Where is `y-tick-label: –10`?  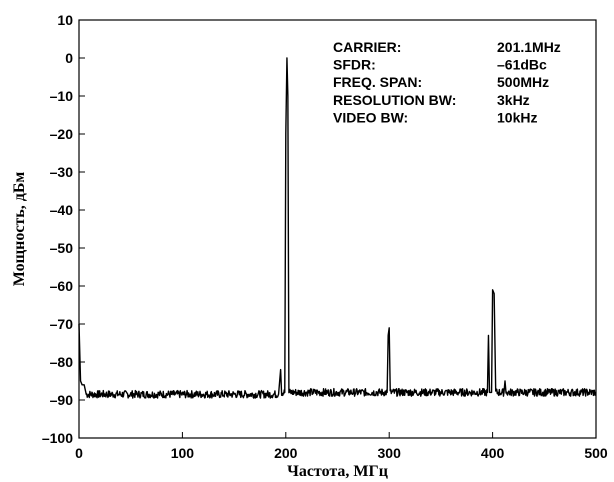
y-tick-label: –10 is located at coordinates (62, 96).